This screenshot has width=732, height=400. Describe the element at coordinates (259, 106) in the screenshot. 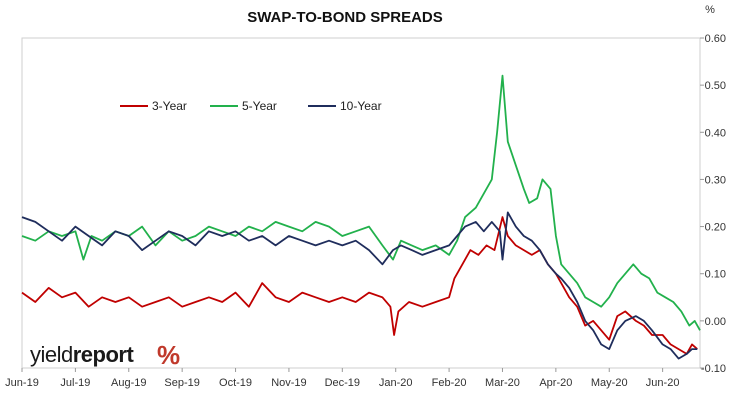

I see `legend-label-5-year: 5-Year` at that location.